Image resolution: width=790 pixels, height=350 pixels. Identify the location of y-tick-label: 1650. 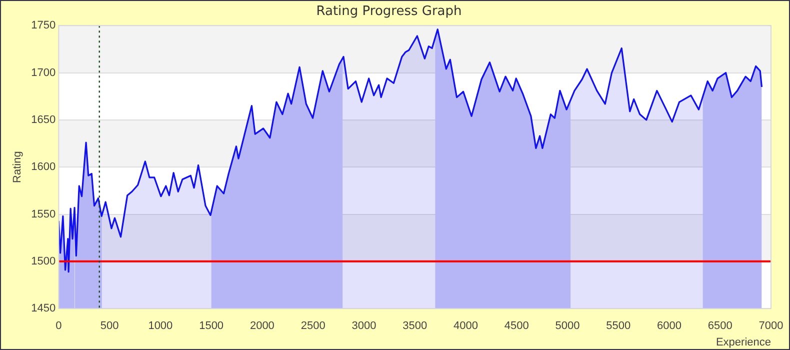
(43, 120).